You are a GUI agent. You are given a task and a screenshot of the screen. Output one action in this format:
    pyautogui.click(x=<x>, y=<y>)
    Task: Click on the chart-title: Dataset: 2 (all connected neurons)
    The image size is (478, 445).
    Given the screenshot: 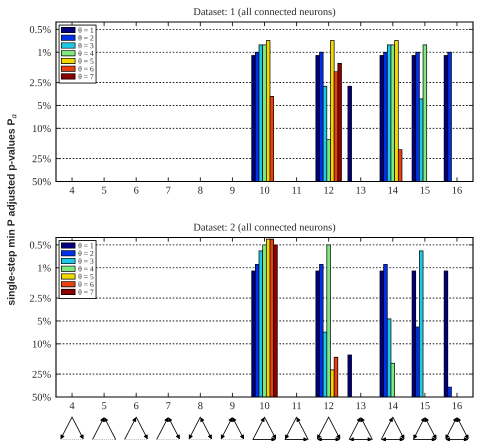 What is the action you would take?
    pyautogui.click(x=265, y=228)
    